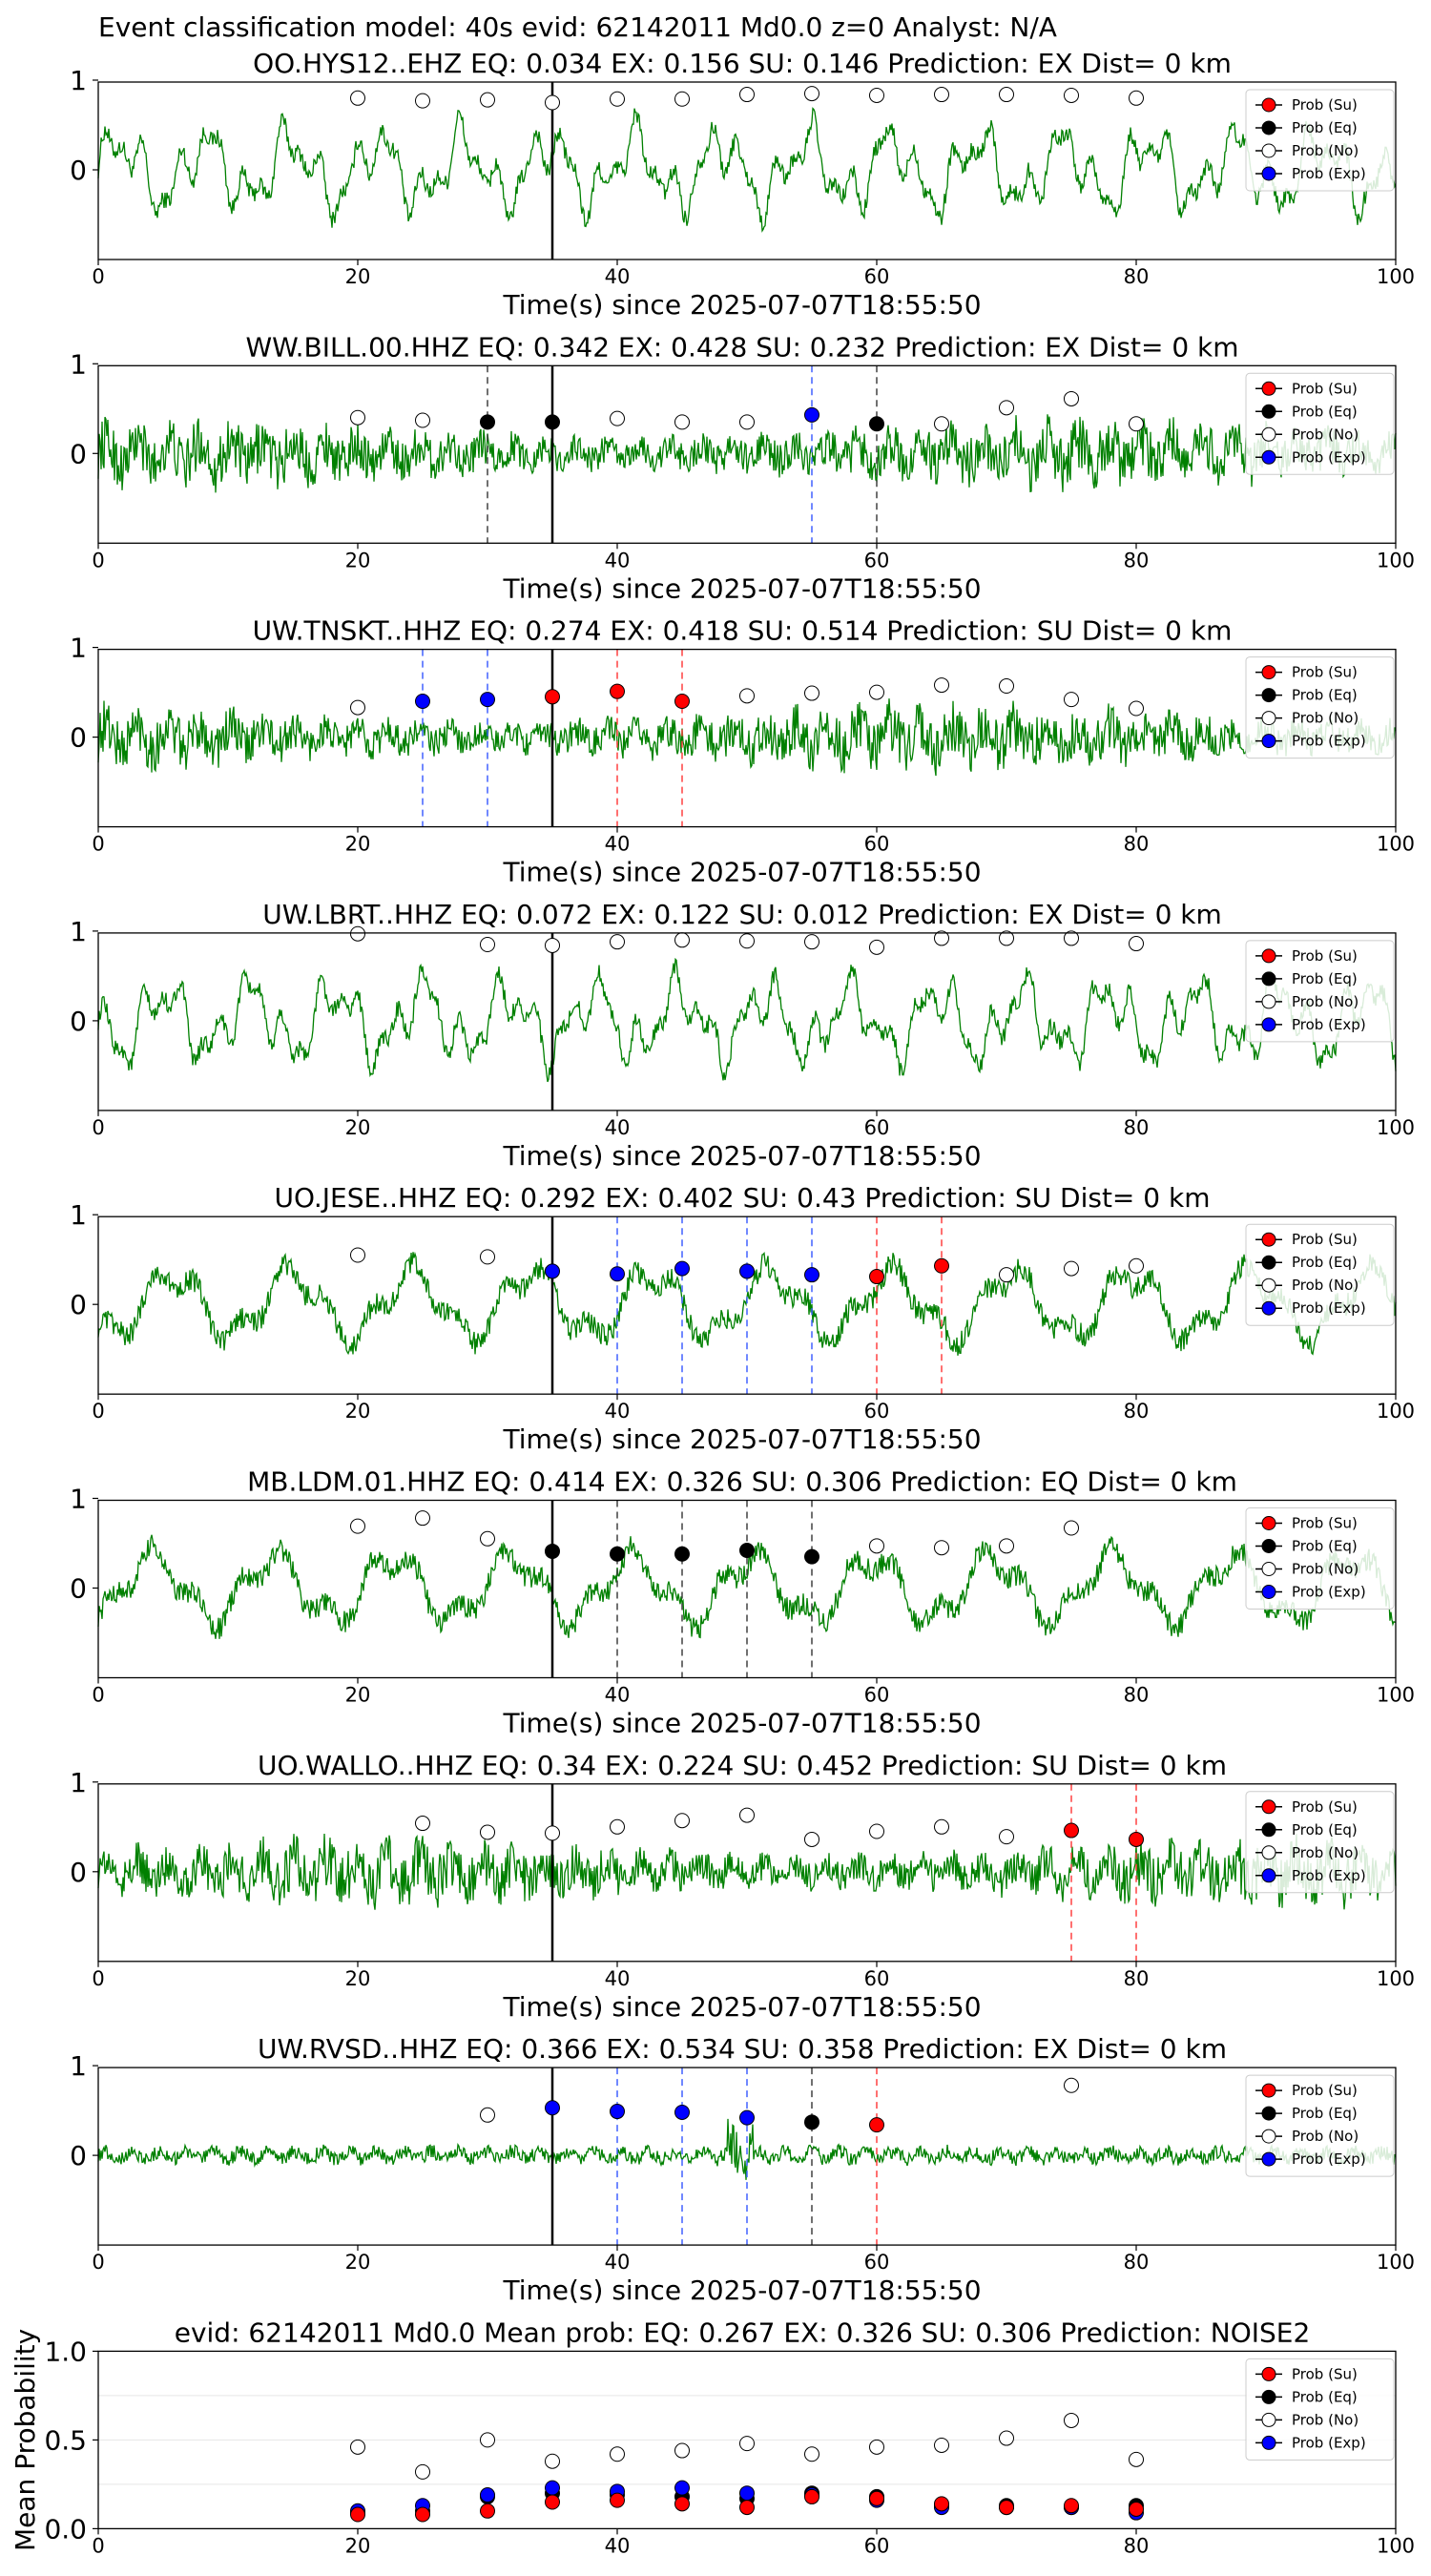  What do you see at coordinates (65, 2440) in the screenshot?
I see `y-tick-label: 0.5` at bounding box center [65, 2440].